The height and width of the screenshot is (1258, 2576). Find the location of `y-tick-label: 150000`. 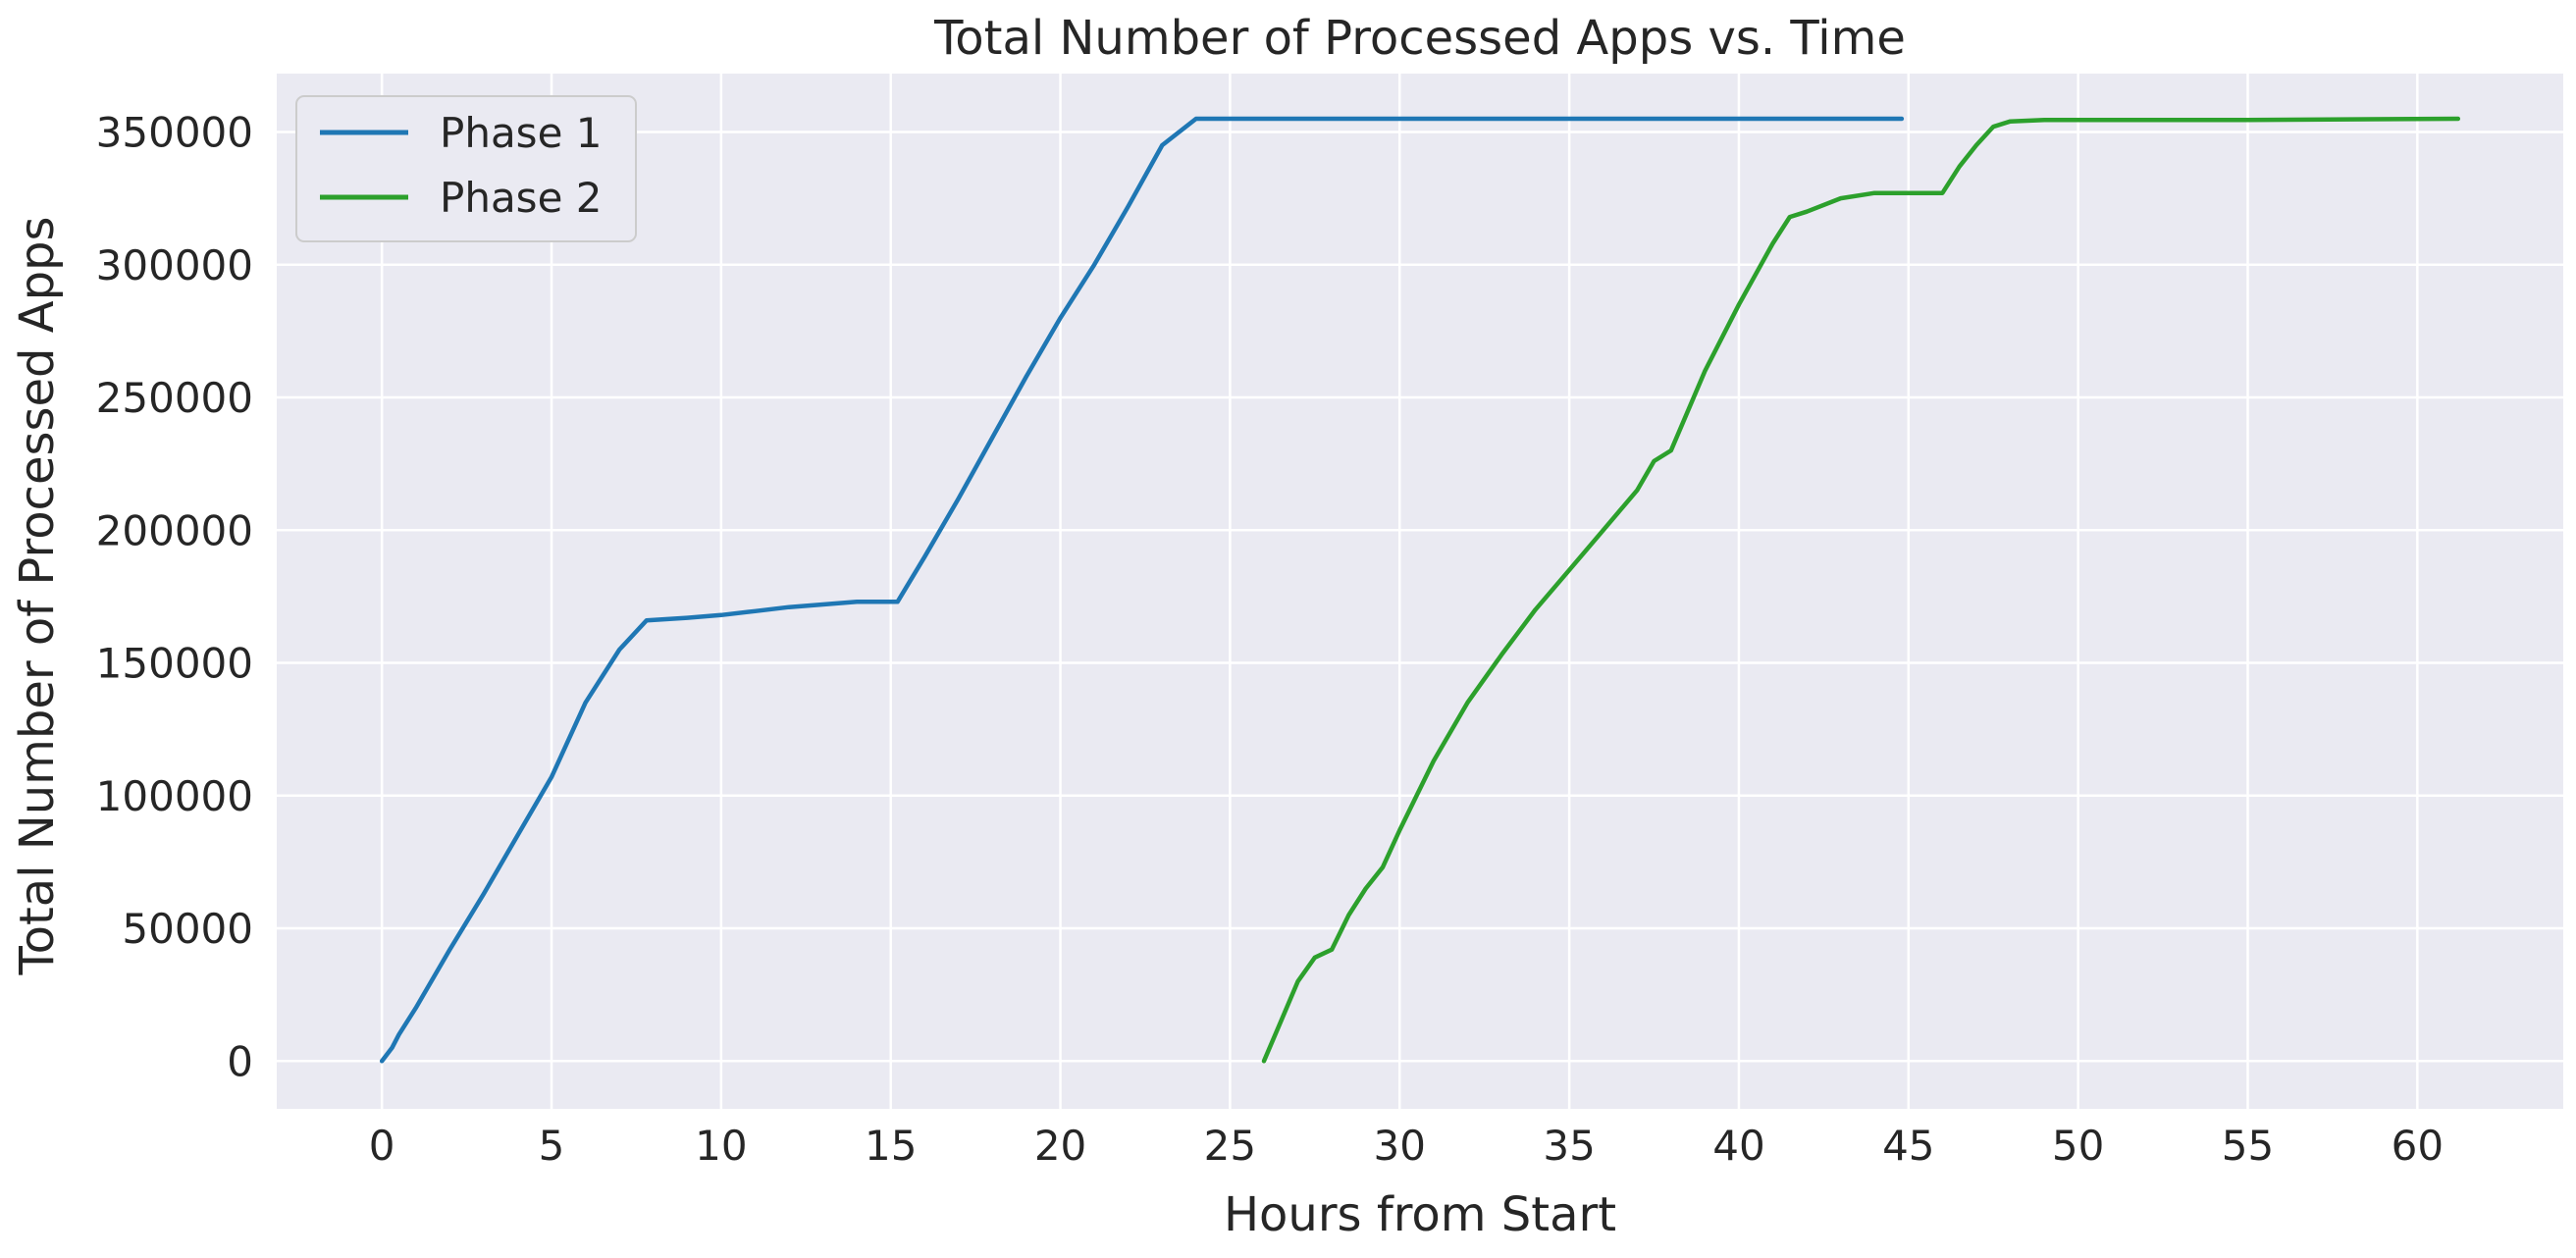

y-tick-label: 150000 is located at coordinates (174, 664).